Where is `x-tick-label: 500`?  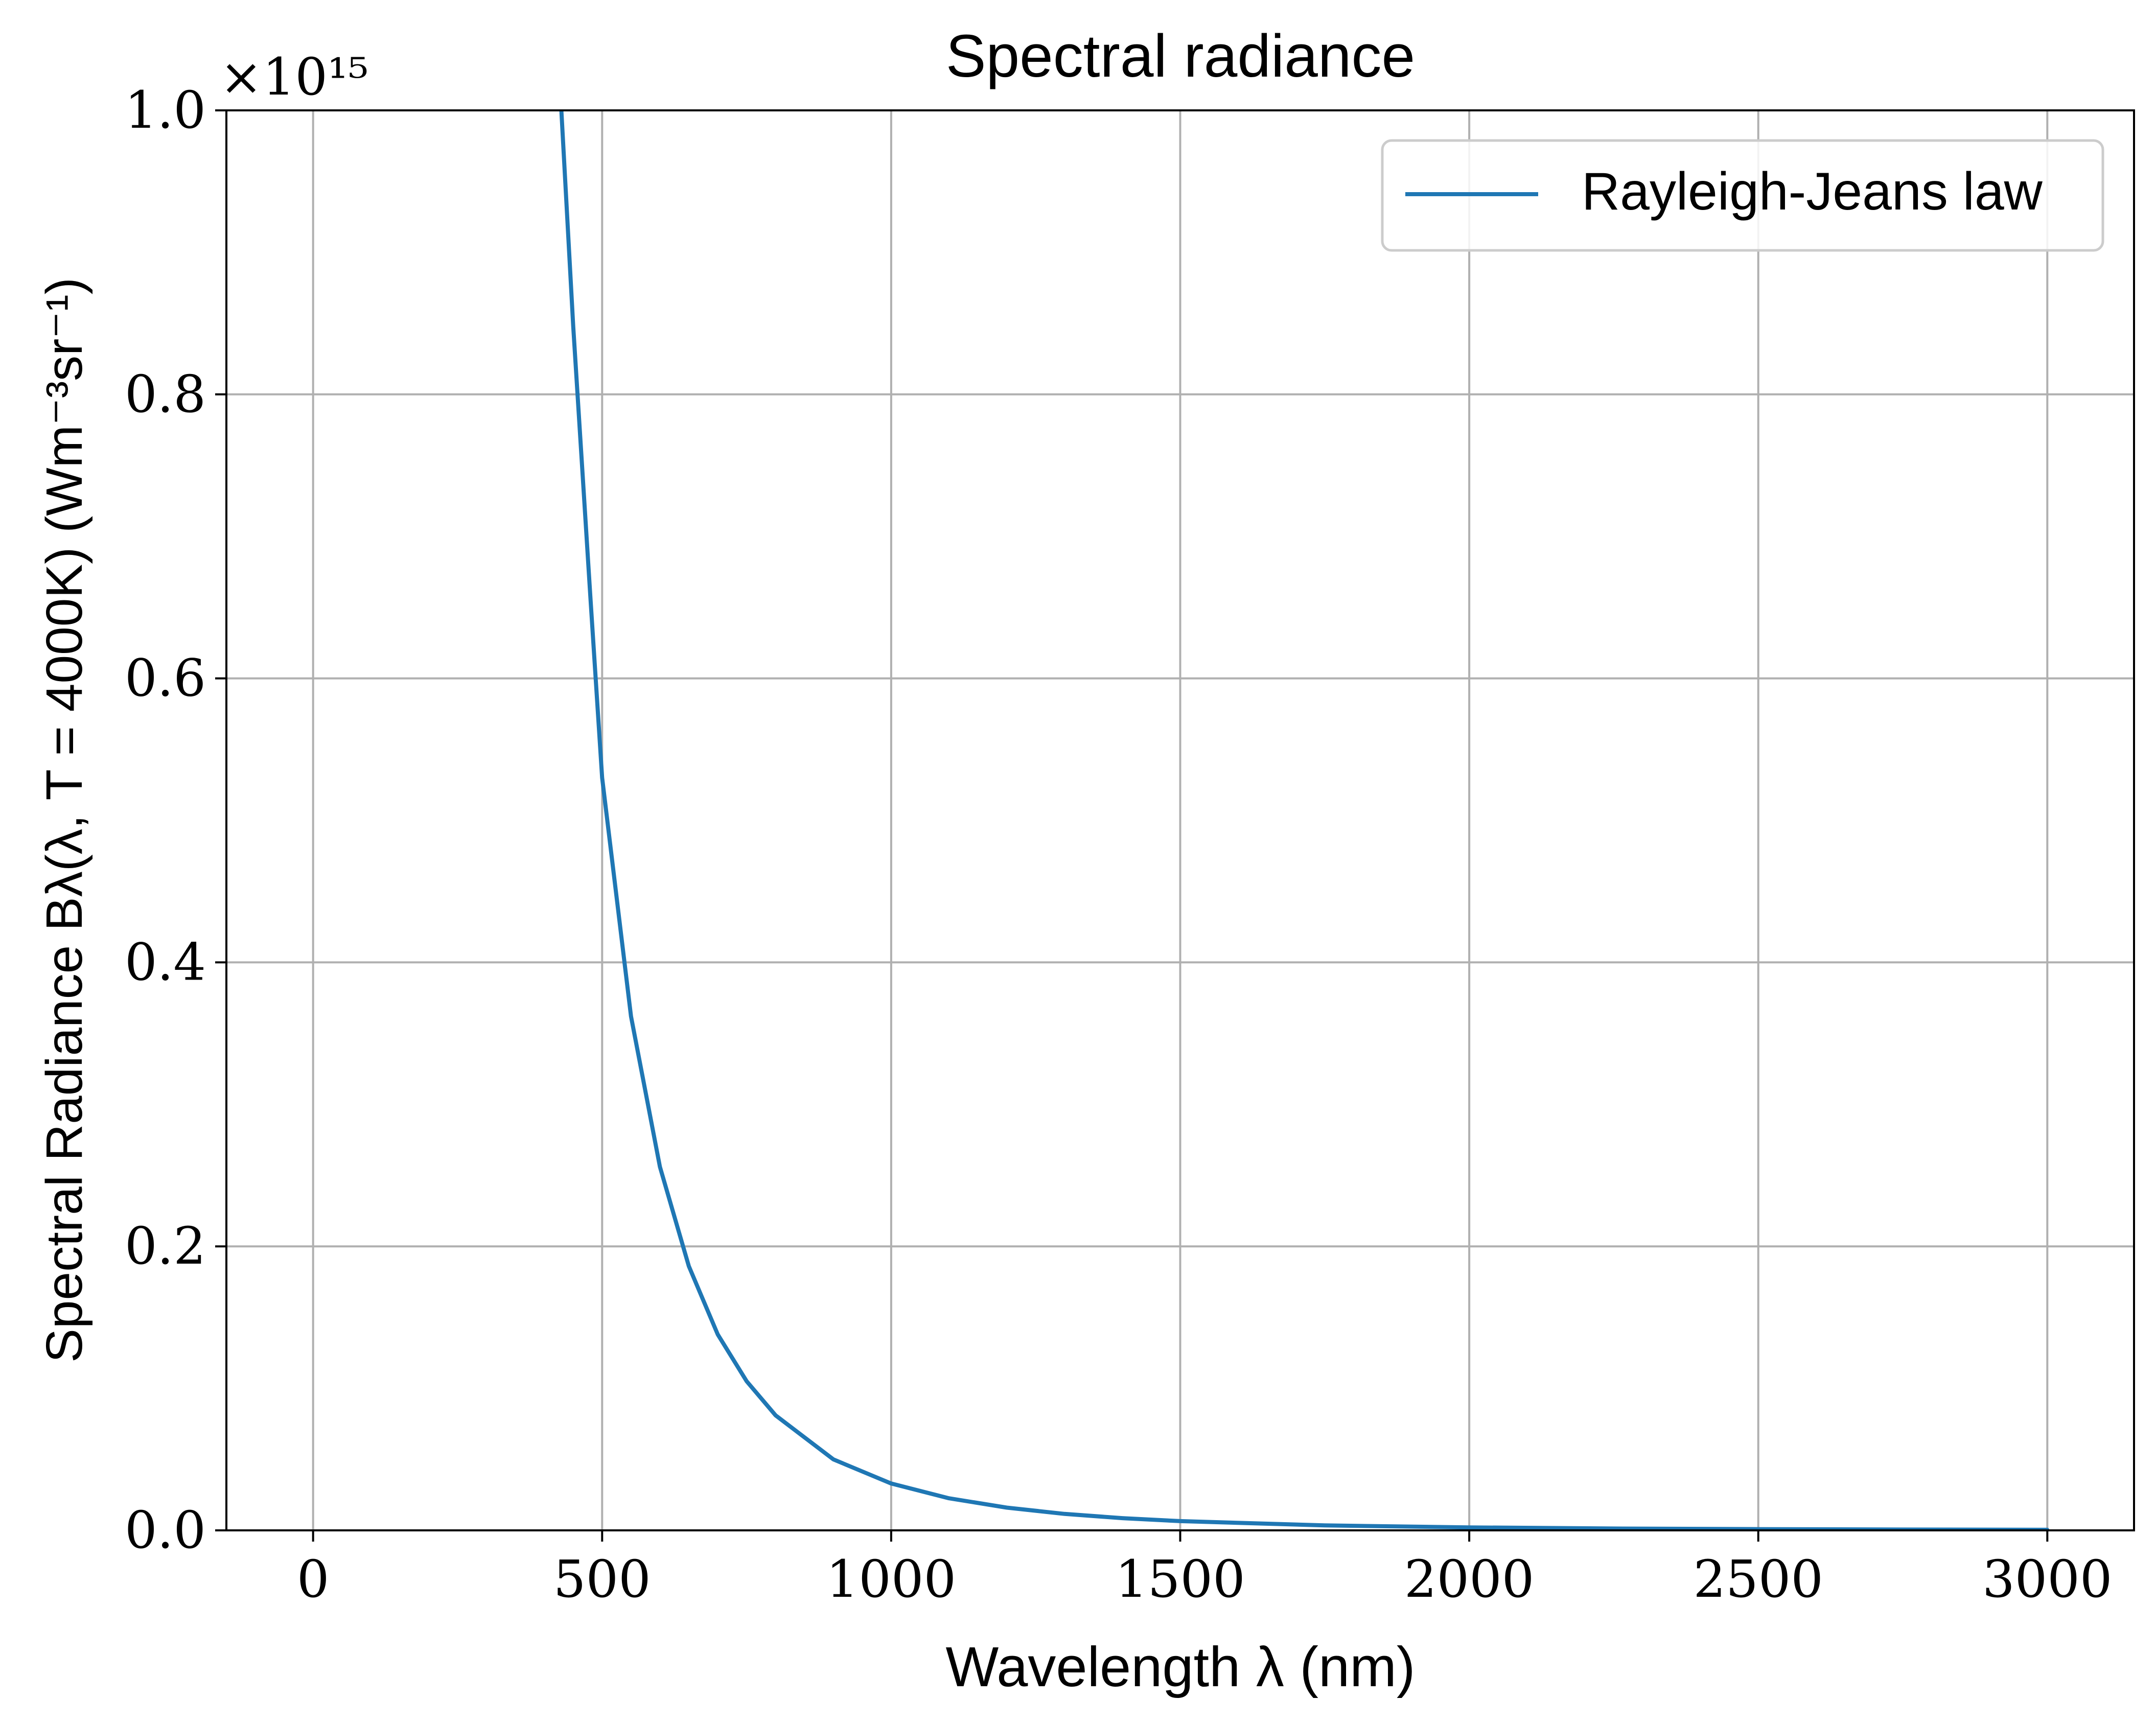
x-tick-label: 500 is located at coordinates (602, 1579).